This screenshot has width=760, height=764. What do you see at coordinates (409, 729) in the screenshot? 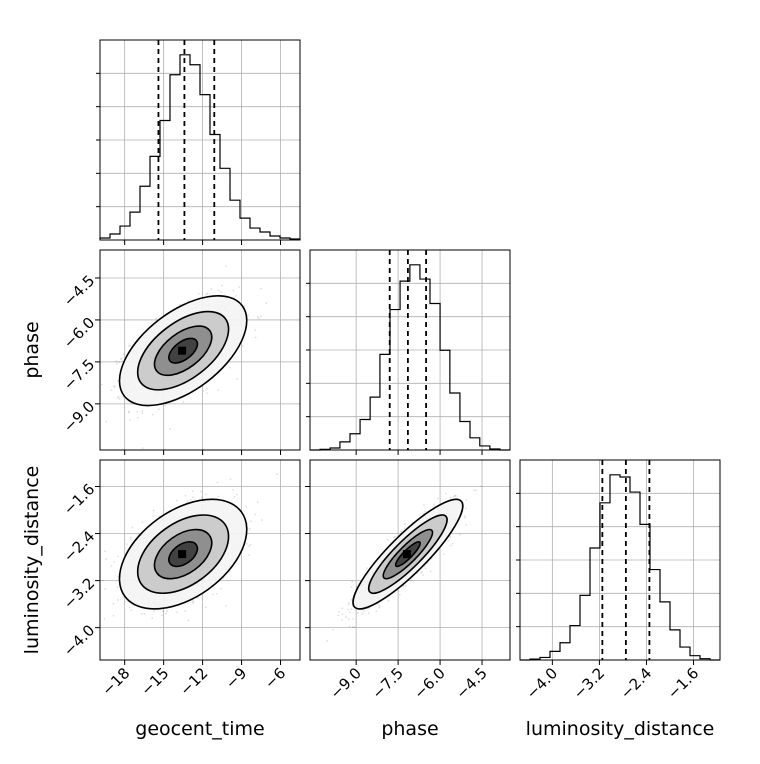
I see `xaxis-label-phase: phase` at bounding box center [409, 729].